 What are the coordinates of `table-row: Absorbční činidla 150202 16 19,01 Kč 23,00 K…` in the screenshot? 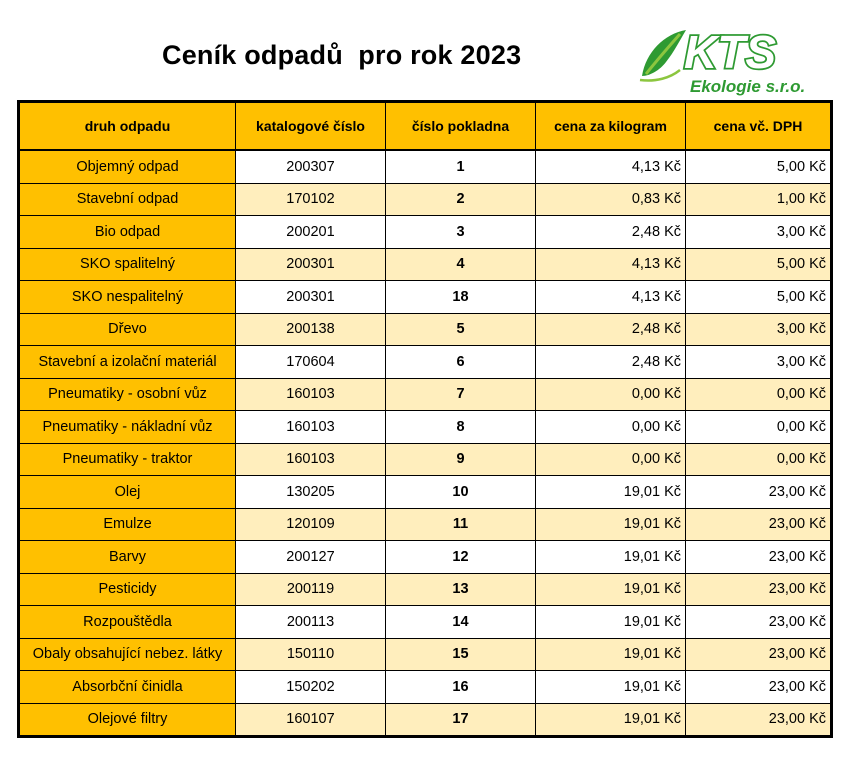 It's located at (425, 687).